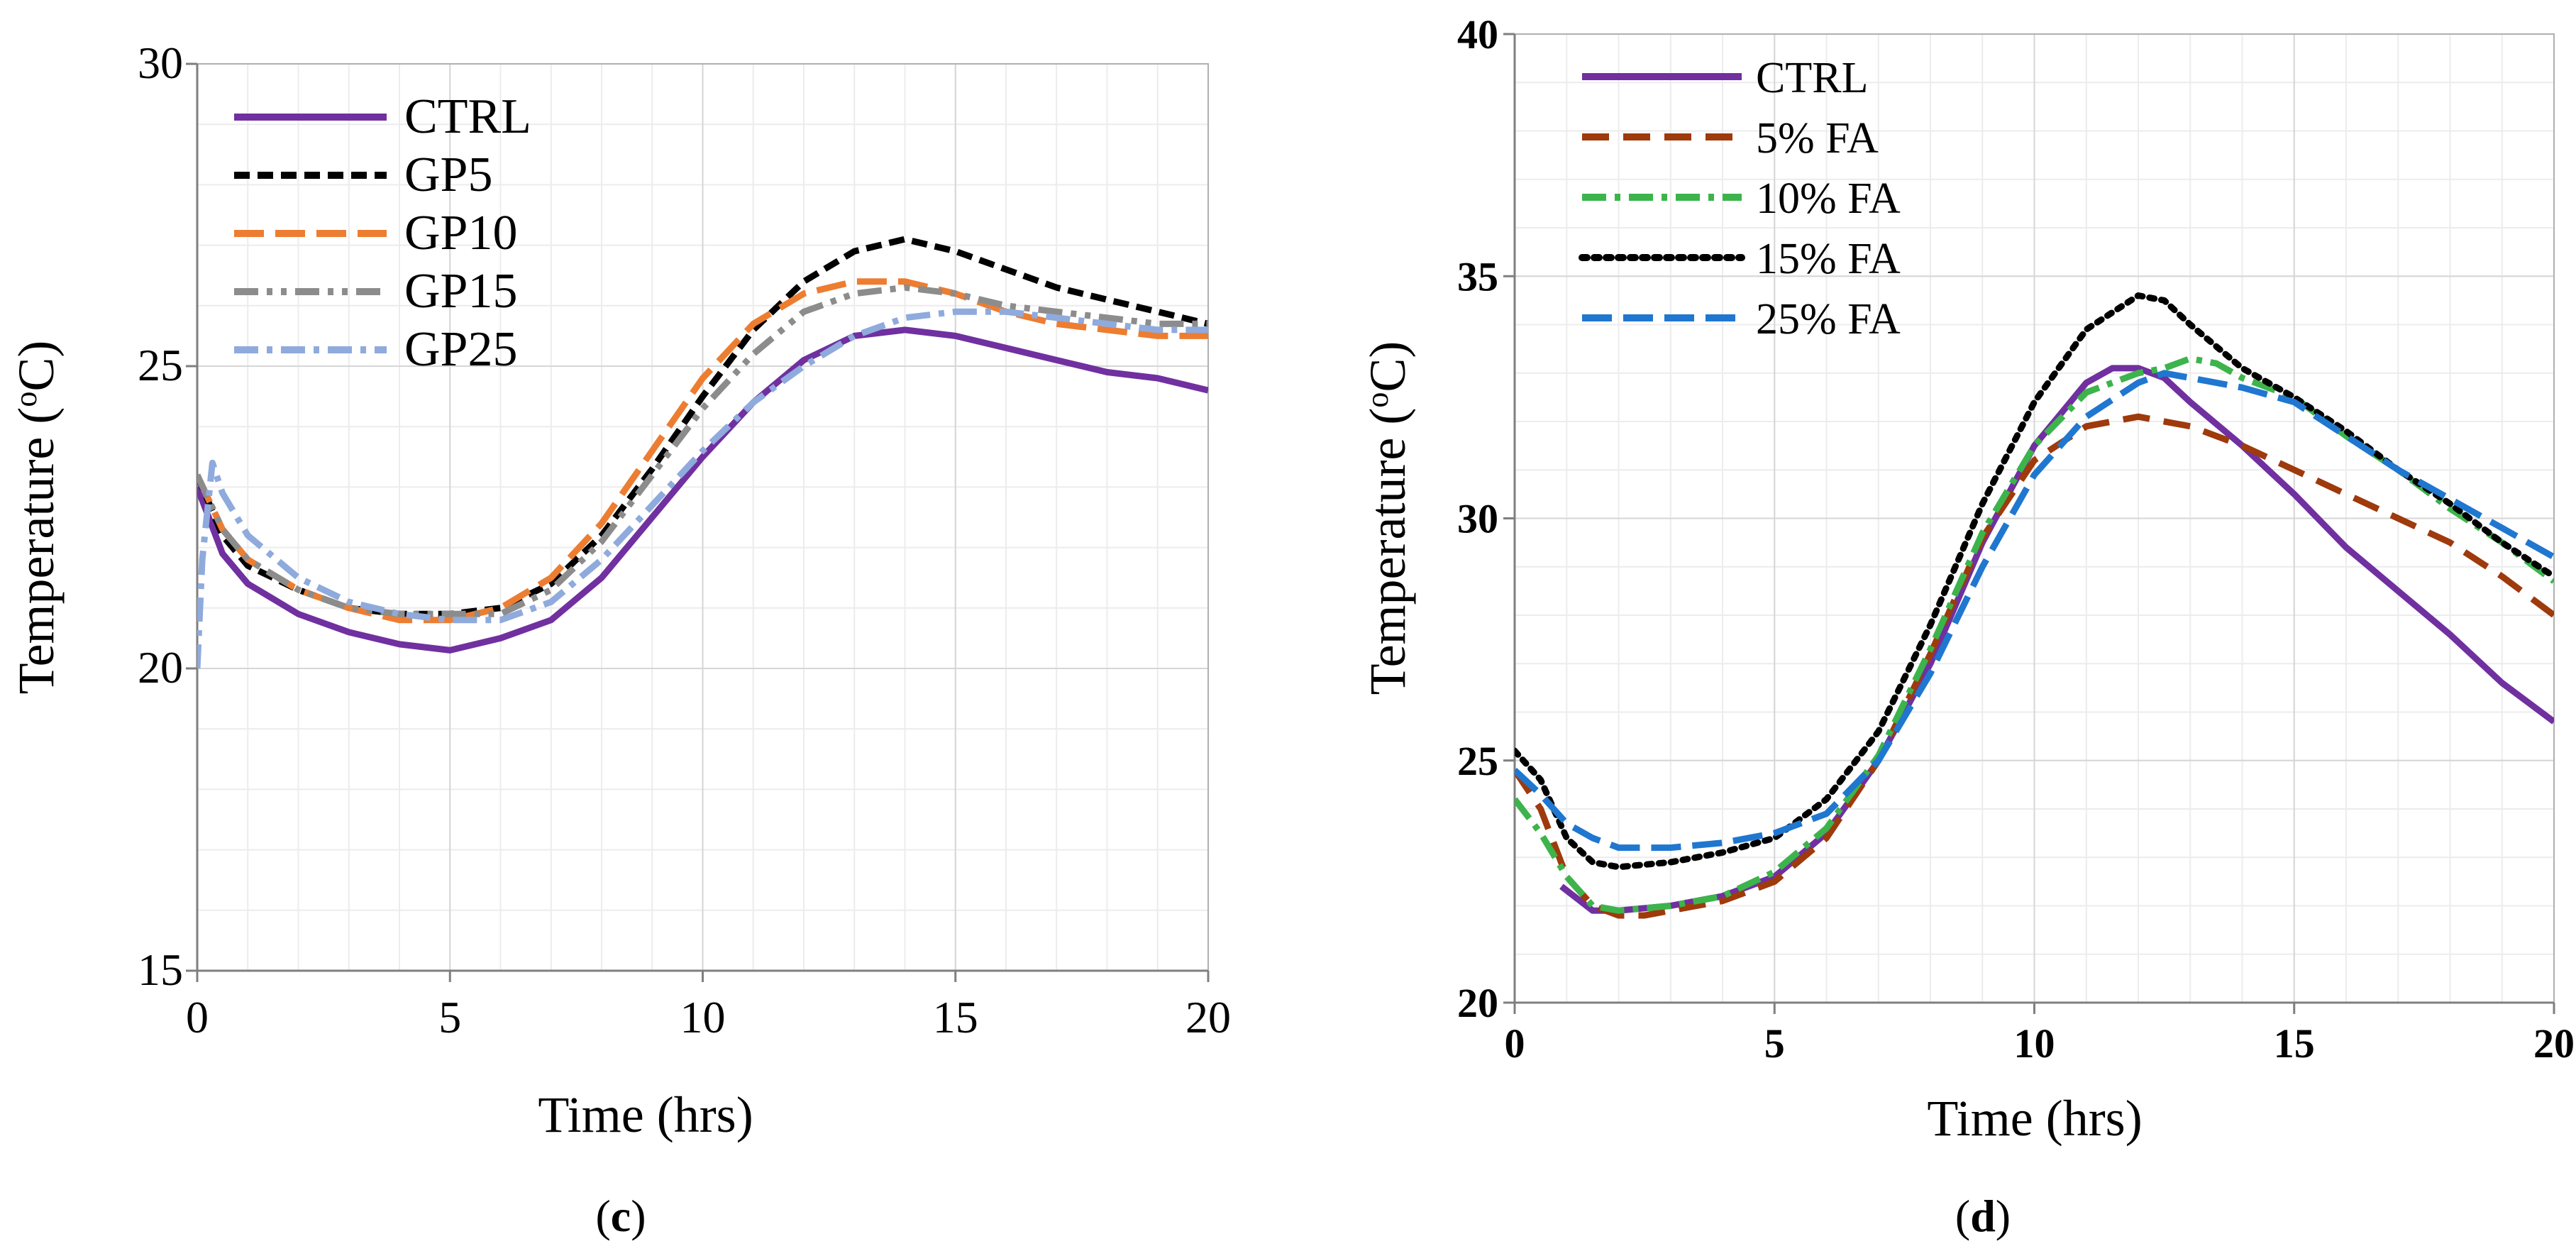  What do you see at coordinates (1828, 199) in the screenshot?
I see `legend-label-d-10-fa: 10% FA` at bounding box center [1828, 199].